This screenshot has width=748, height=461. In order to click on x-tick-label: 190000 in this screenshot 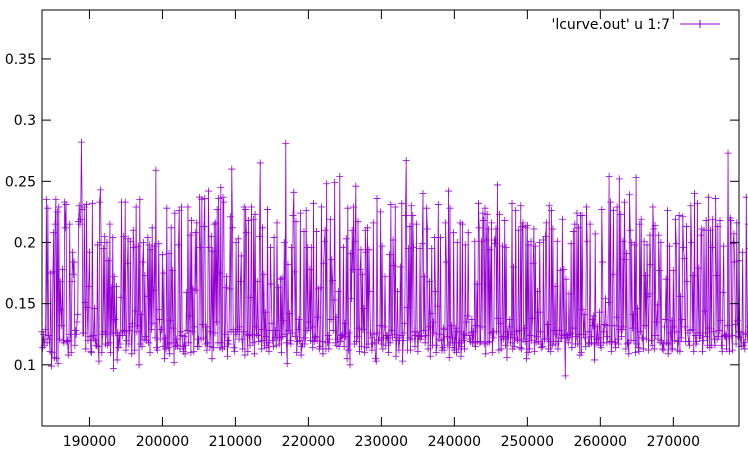, I will do `click(89, 442)`.